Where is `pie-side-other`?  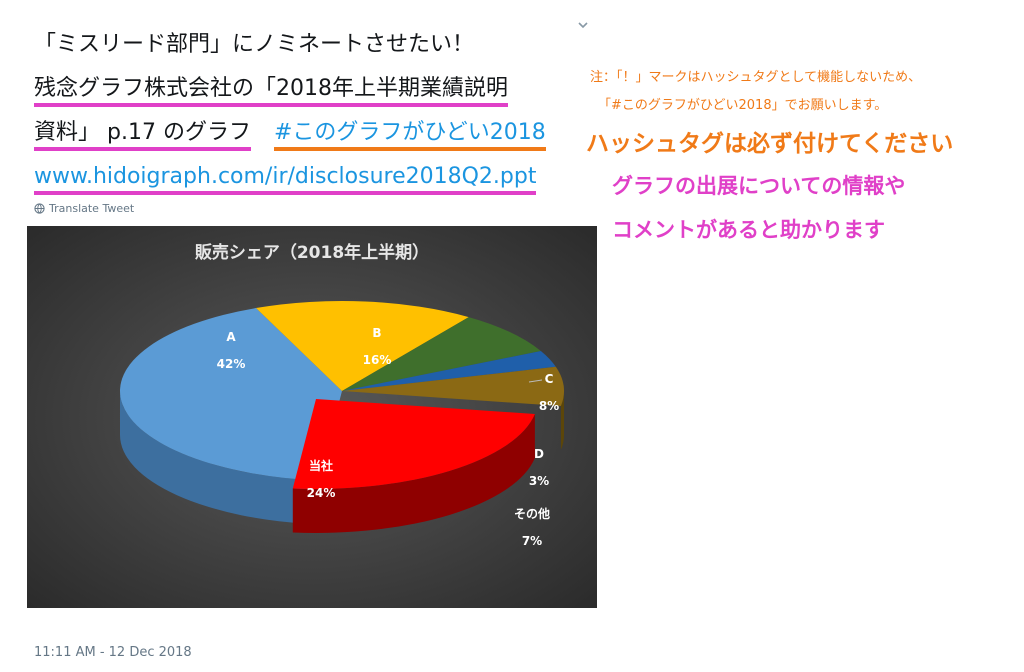 pie-side-other is located at coordinates (562, 421).